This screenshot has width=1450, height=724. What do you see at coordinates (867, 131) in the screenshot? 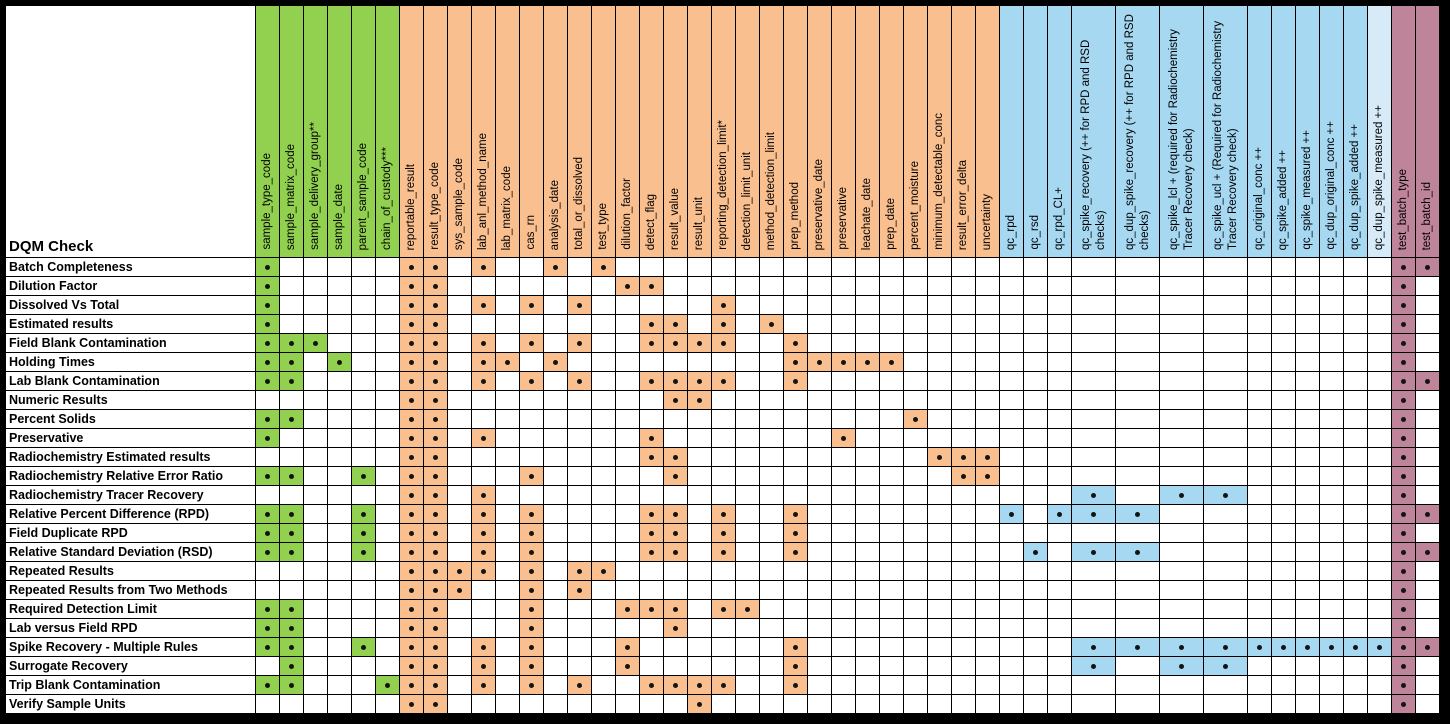
I see `col-header-25: leachate_date` at bounding box center [867, 131].